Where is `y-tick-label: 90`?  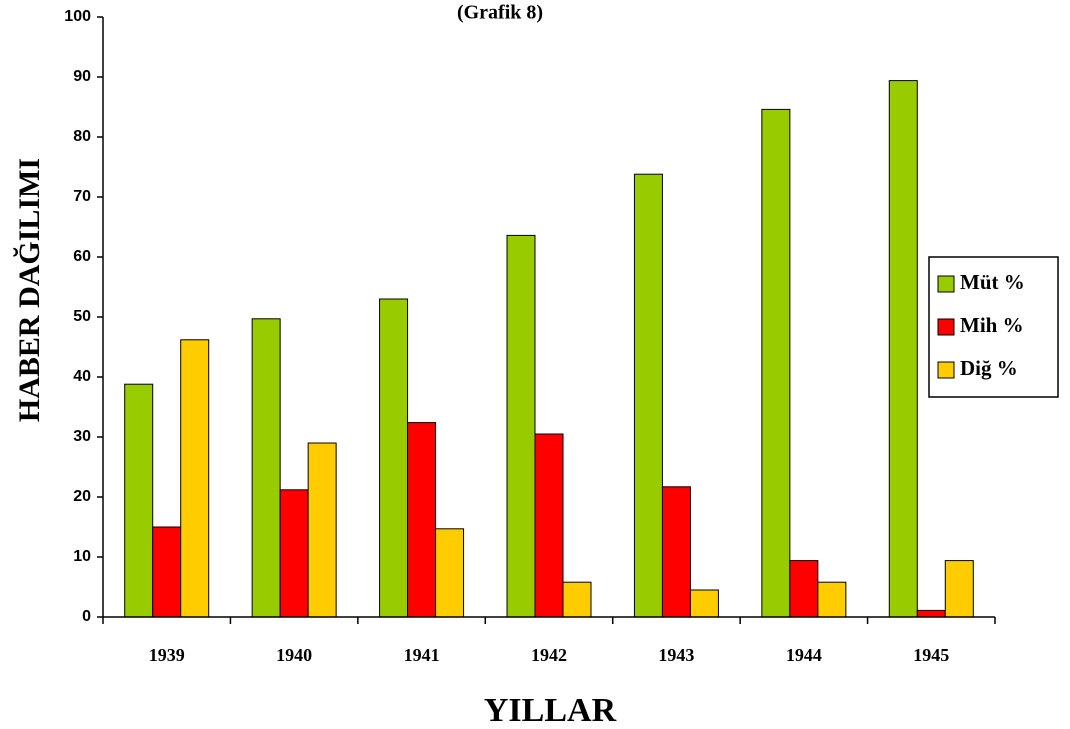
y-tick-label: 90 is located at coordinates (82, 76).